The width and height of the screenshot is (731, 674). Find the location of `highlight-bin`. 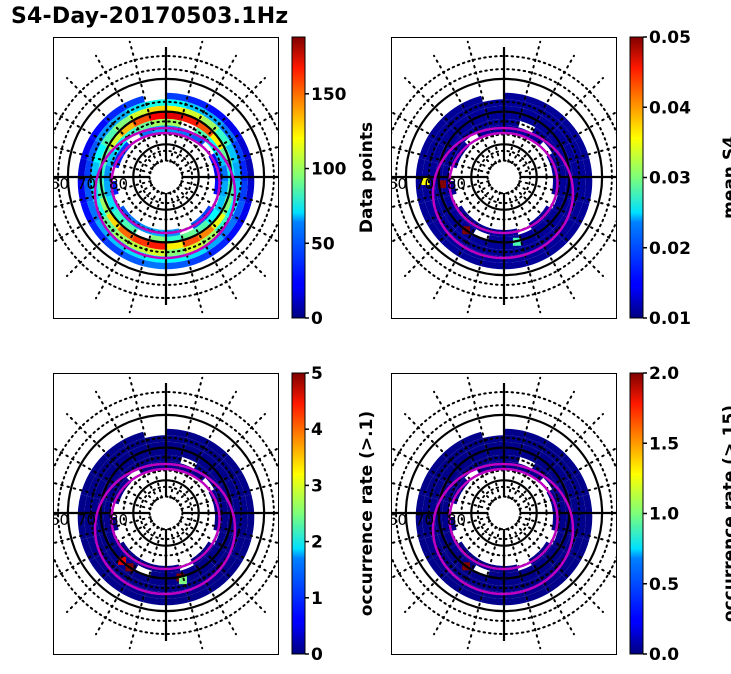

highlight-bin is located at coordinates (182, 580).